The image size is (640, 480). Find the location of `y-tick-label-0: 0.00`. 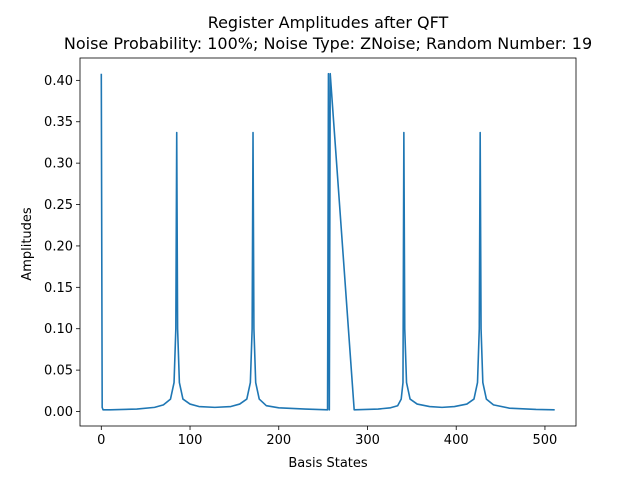

y-tick-label-0: 0.00 is located at coordinates (58, 412).